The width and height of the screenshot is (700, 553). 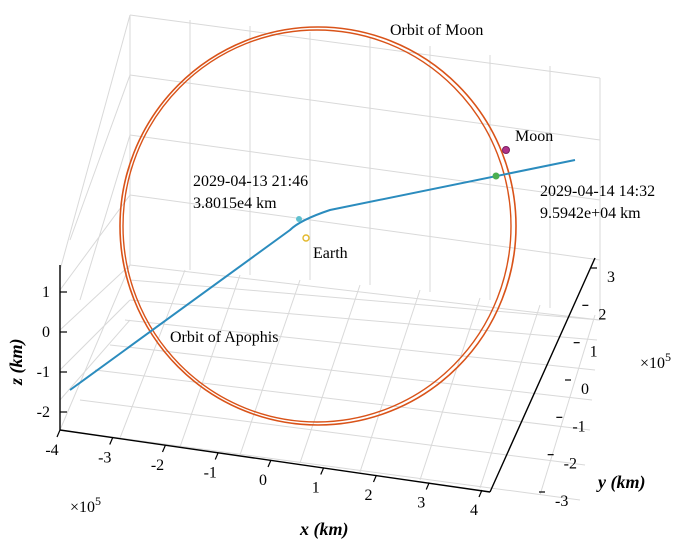 I want to click on z-tick-label: -2, so click(x=43, y=412).